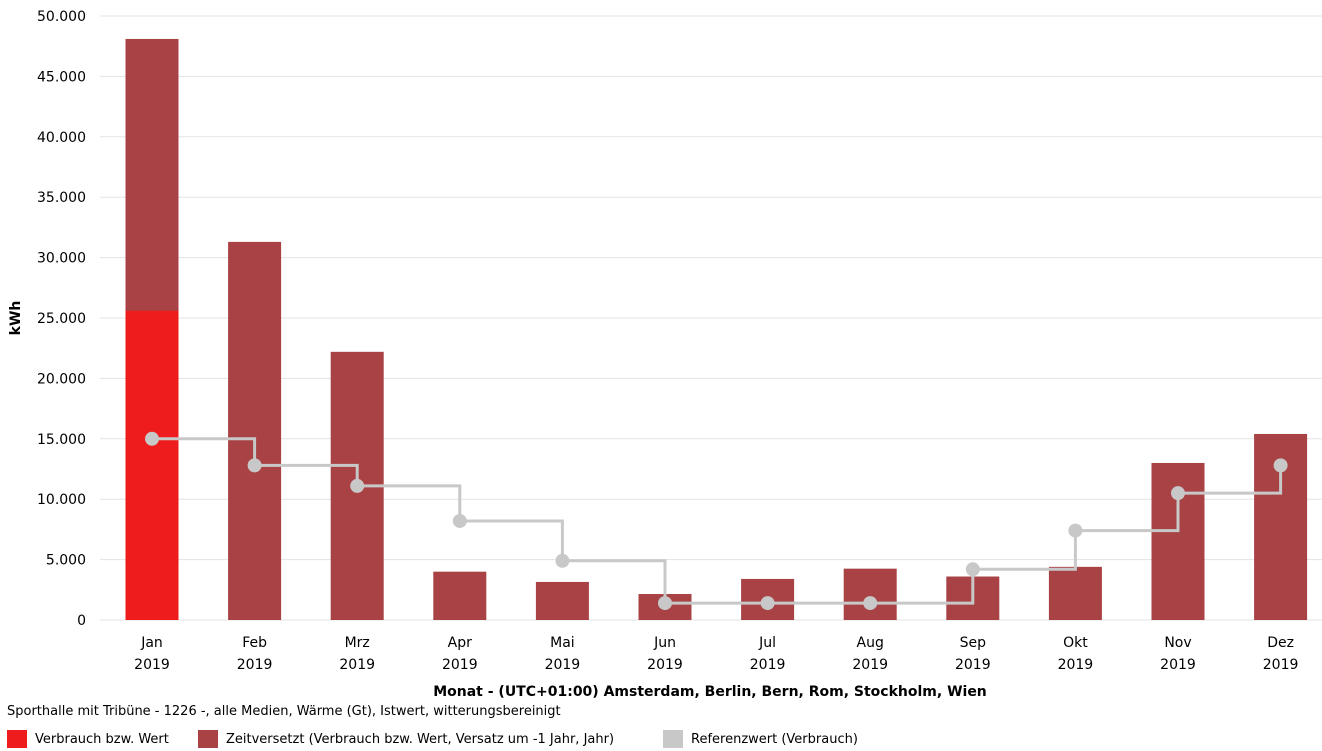 The width and height of the screenshot is (1322, 751). I want to click on y-tick-label: 25.000, so click(61, 319).